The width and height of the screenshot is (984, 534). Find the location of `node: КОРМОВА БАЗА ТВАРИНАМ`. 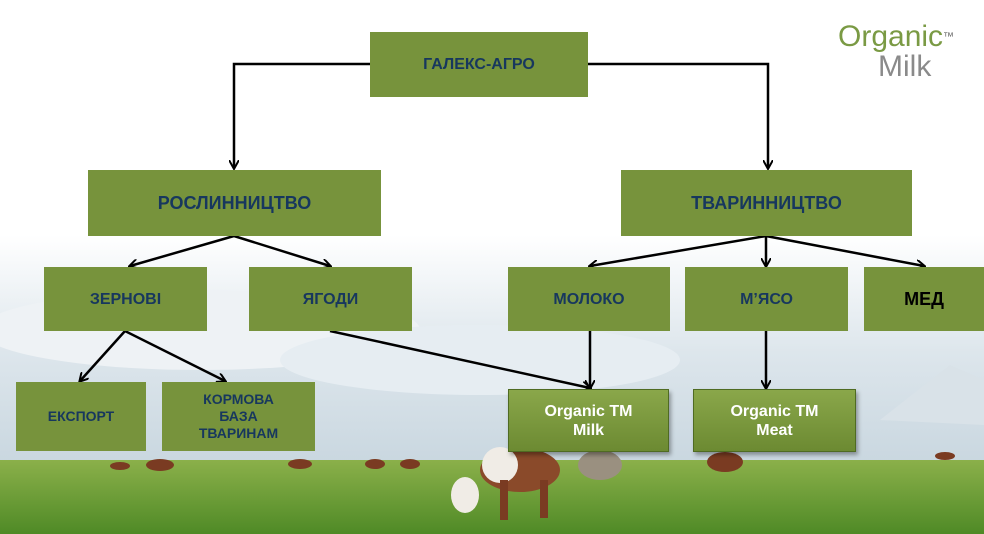

node: КОРМОВА БАЗА ТВАРИНАМ is located at coordinates (238, 416).